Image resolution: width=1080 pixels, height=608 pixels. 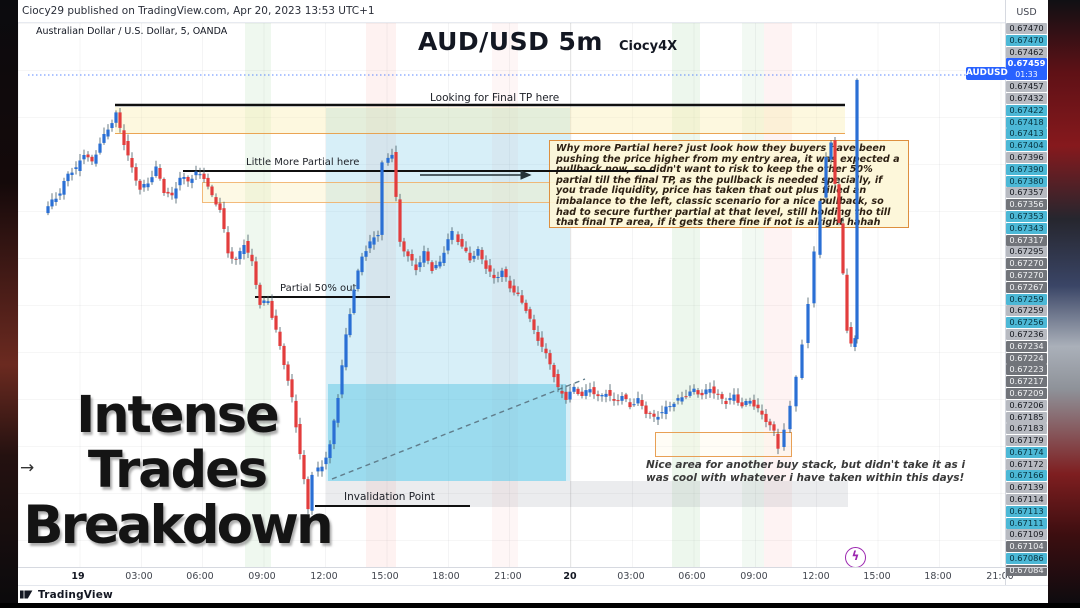 What do you see at coordinates (540, 605) in the screenshot?
I see `video-frame-bottom-edge` at bounding box center [540, 605].